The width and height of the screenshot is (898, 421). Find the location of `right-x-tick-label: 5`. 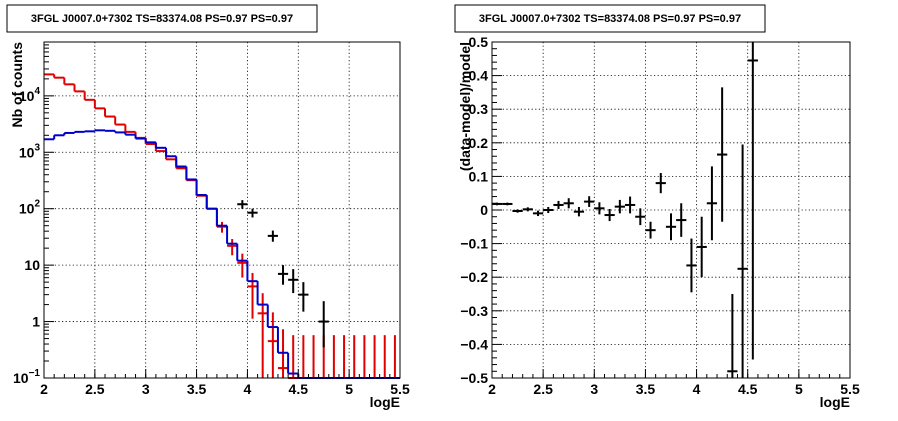

right-x-tick-label: 5 is located at coordinates (799, 389).